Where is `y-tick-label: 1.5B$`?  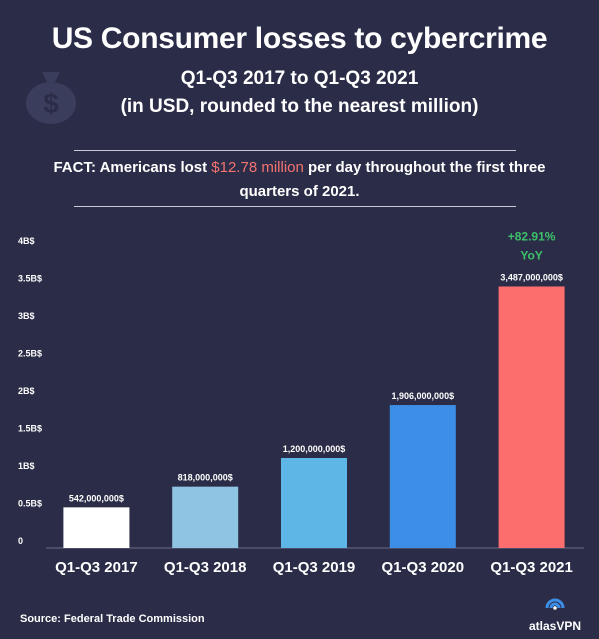
y-tick-label: 1.5B$ is located at coordinates (30, 429).